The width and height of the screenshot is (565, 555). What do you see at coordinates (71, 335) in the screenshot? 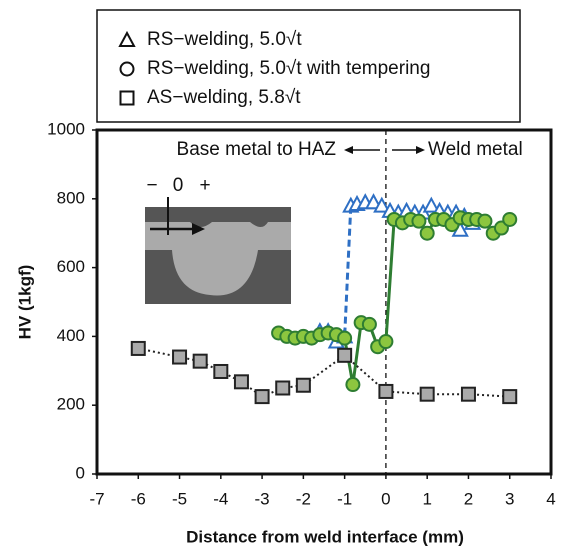
I see `y-tick-label: 400` at bounding box center [71, 335].